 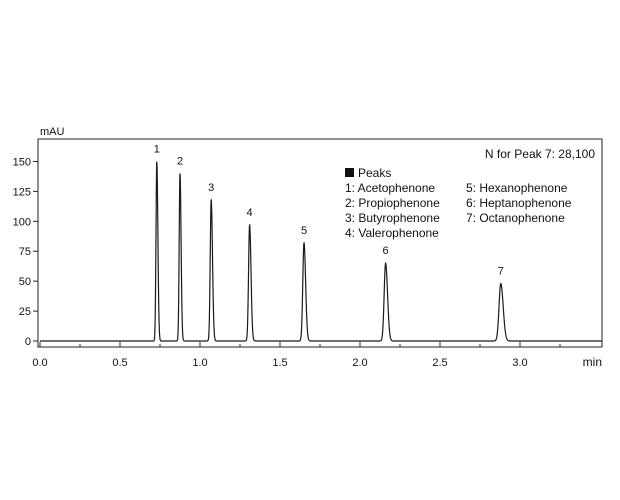 I want to click on legend-entry-4: 4: Valerophenone, so click(x=392, y=233).